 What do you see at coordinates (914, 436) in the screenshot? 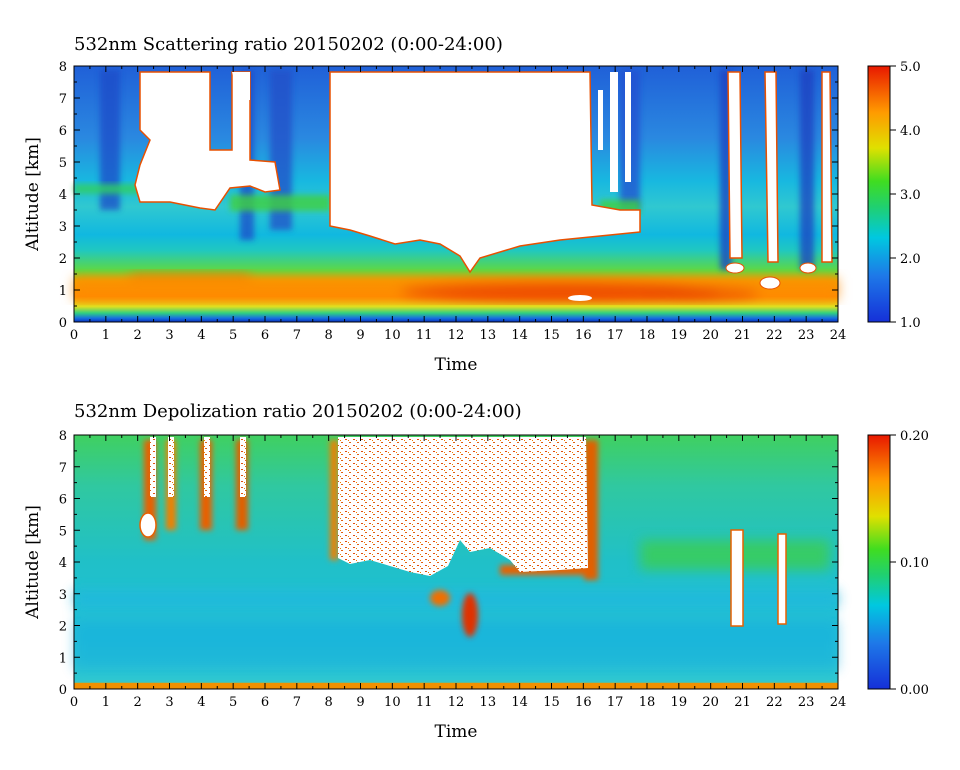
I see `colorbar-tick-label: 0.20` at bounding box center [914, 436].